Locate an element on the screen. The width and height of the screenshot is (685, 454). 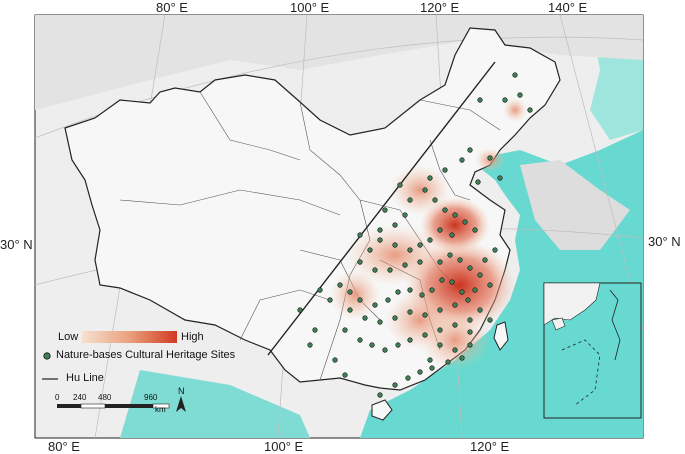
legend-high-label: High is located at coordinates (192, 337).